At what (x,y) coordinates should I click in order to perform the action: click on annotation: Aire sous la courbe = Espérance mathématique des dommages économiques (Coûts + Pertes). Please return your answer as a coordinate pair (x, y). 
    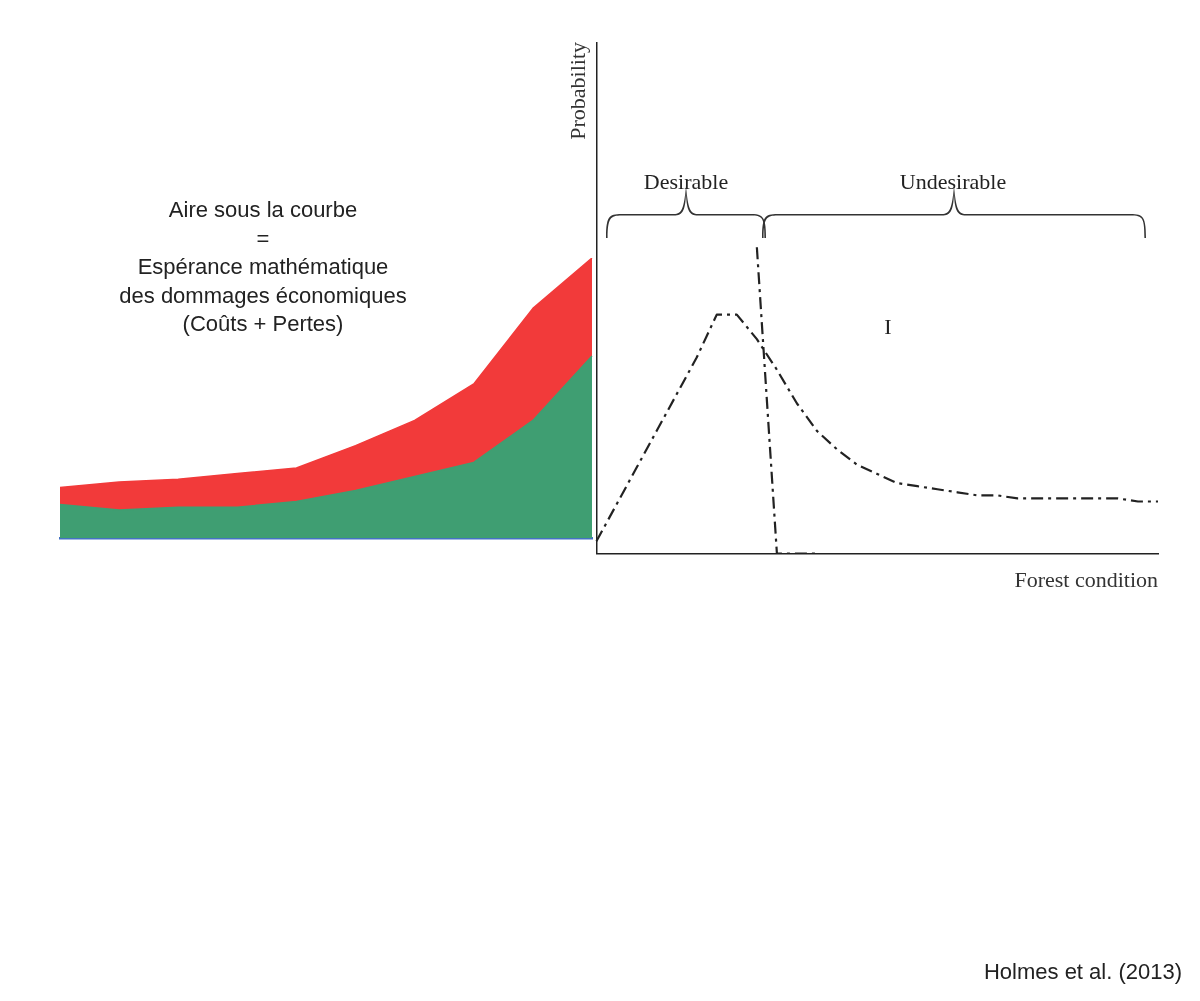
    Looking at the image, I should click on (263, 267).